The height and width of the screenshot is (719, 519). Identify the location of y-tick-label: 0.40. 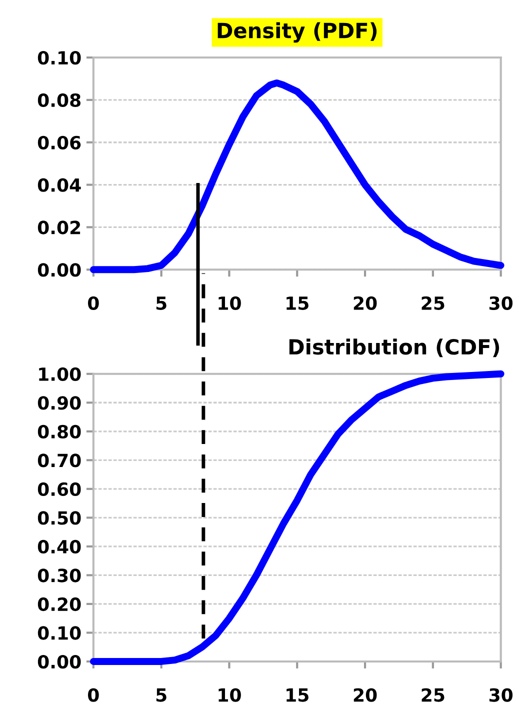
(59, 547).